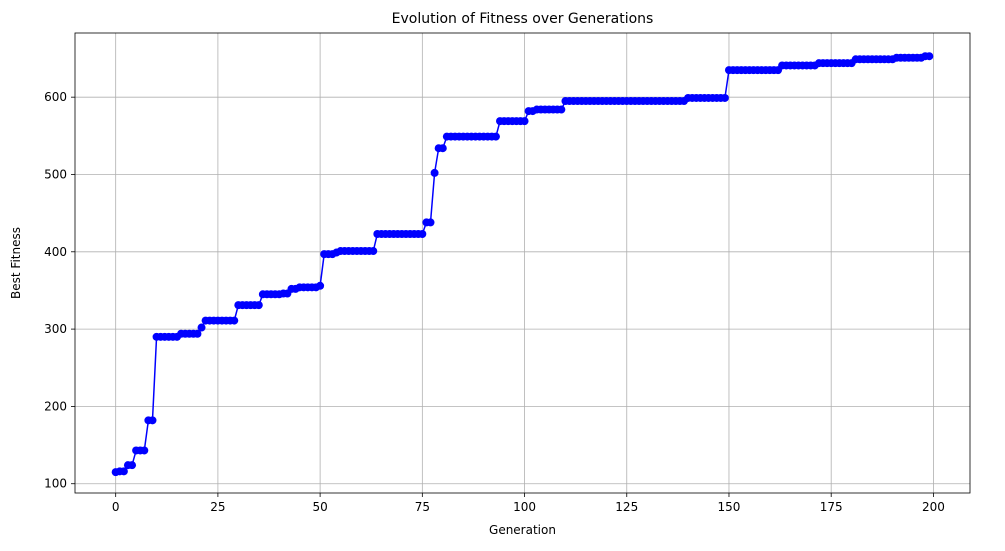  I want to click on x-tick-label: 100, so click(524, 507).